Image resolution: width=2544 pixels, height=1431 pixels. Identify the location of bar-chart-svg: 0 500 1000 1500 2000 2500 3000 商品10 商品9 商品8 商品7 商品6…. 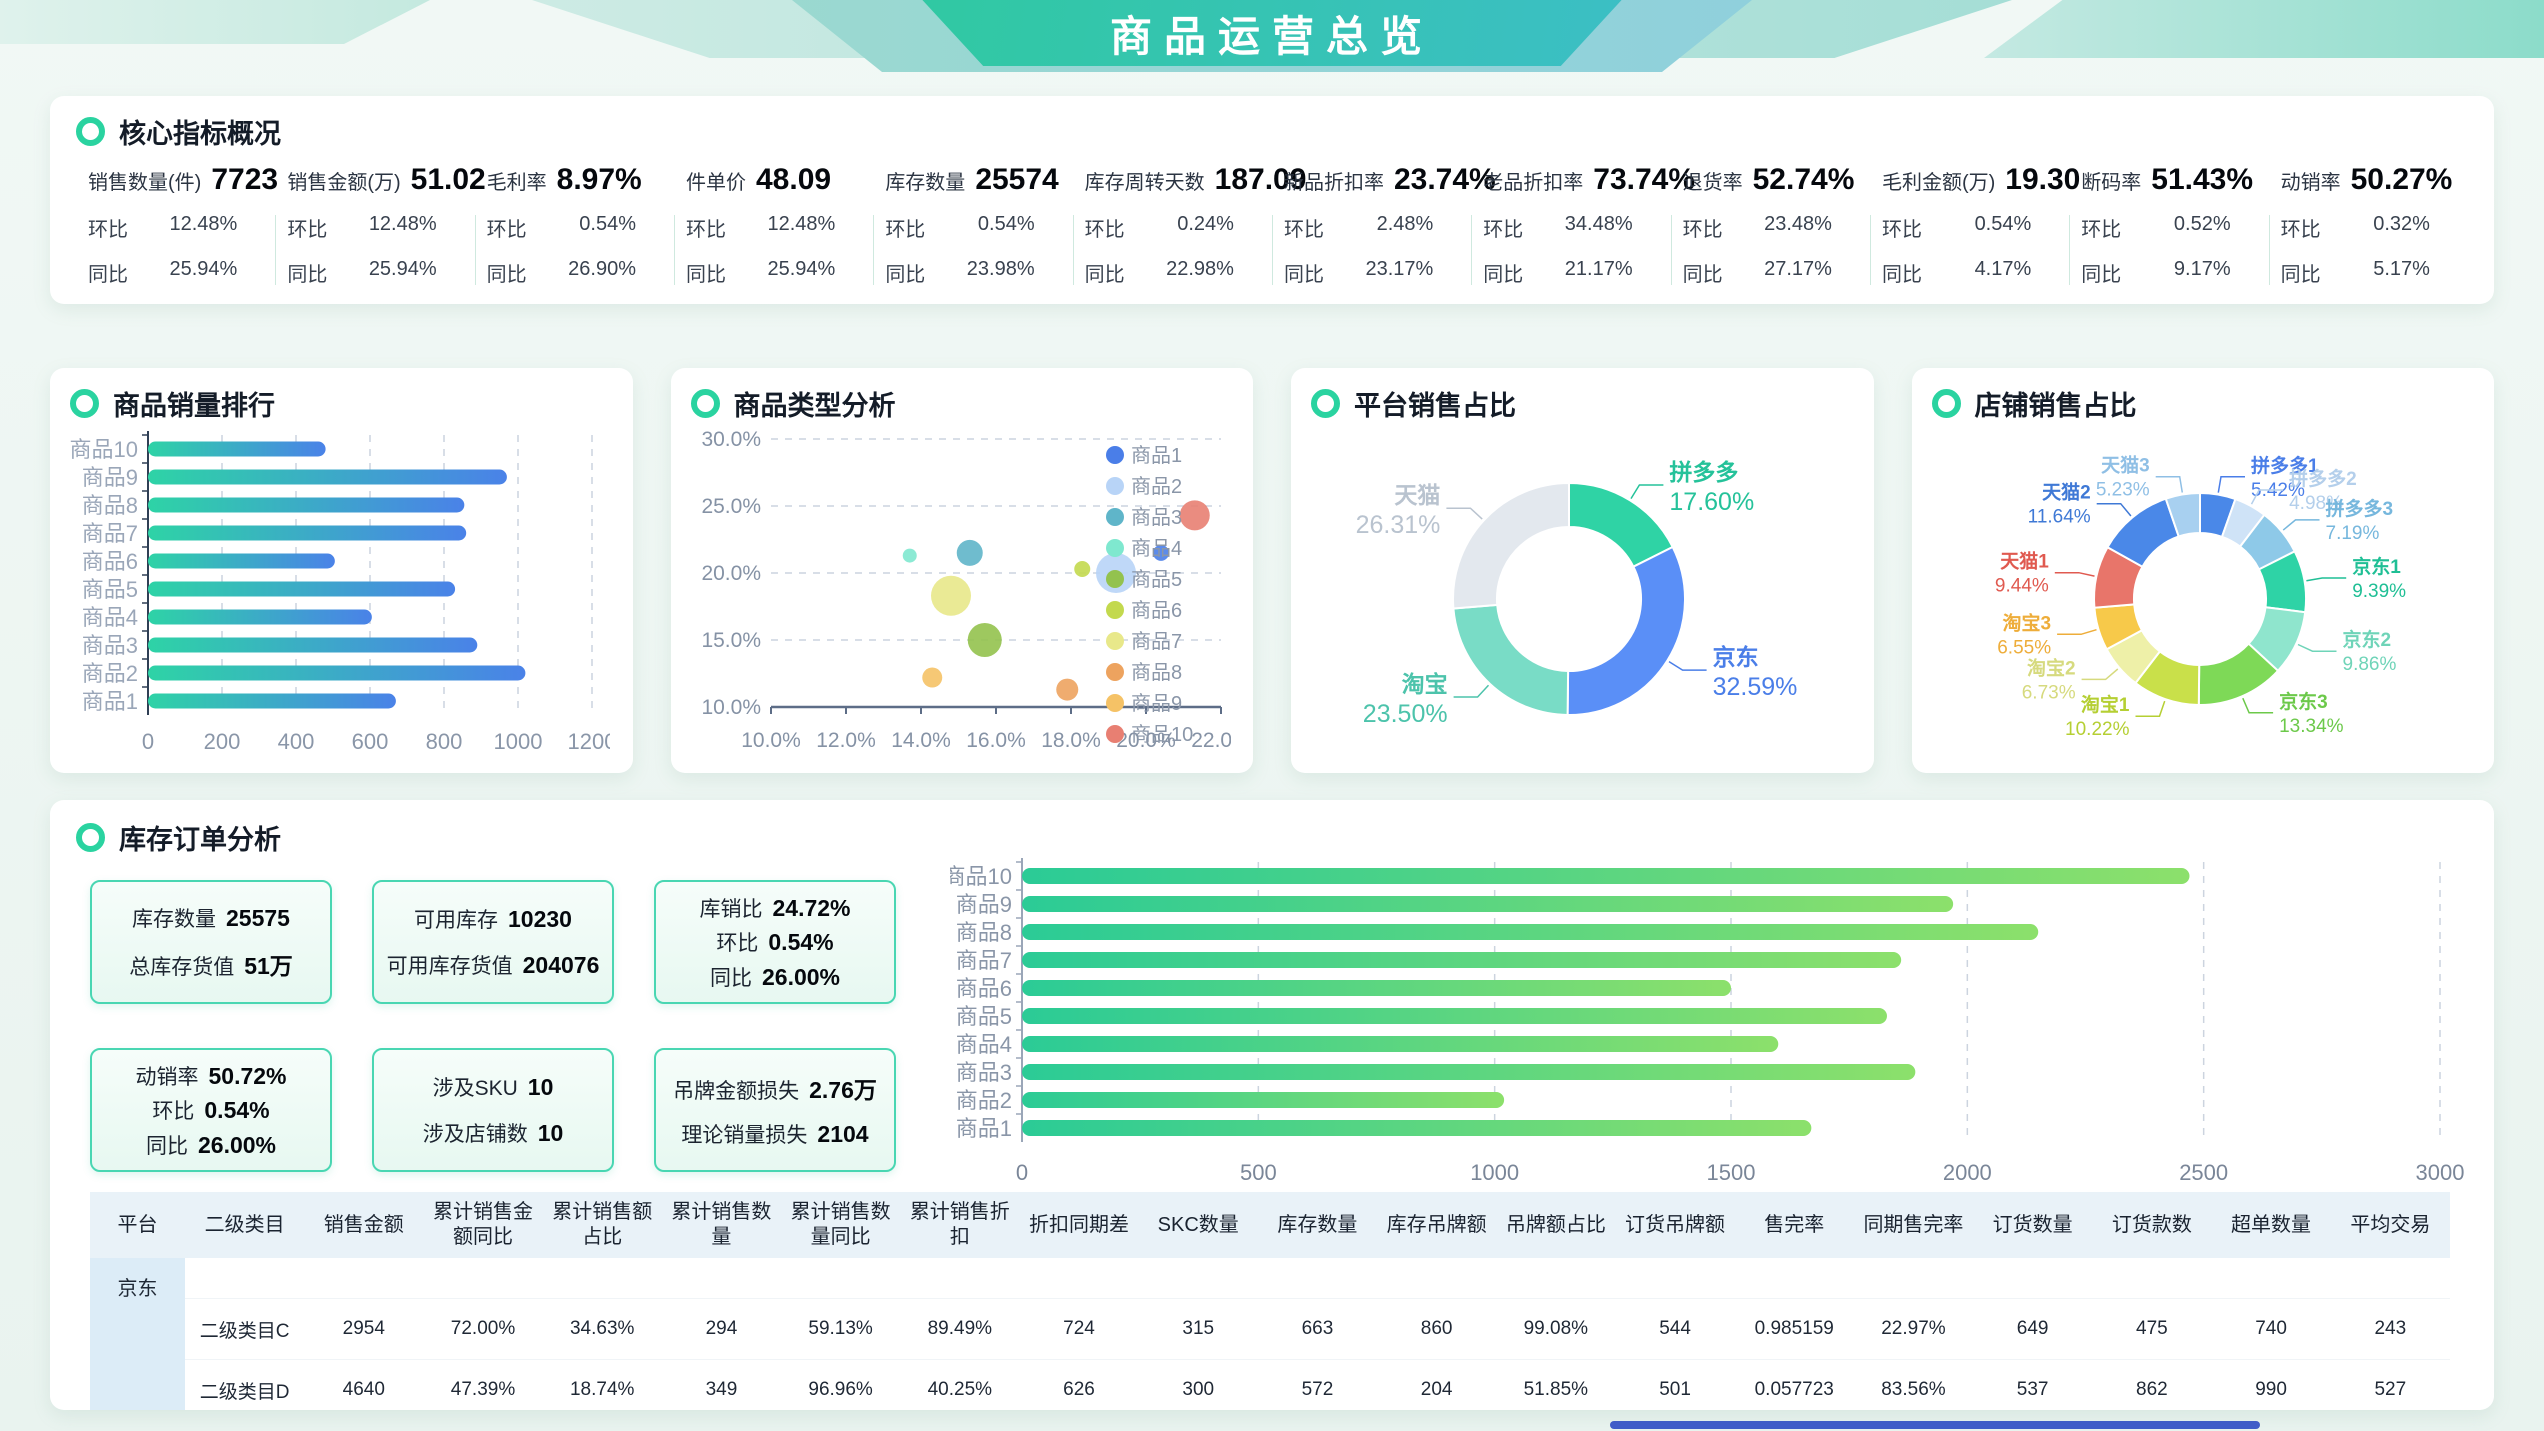
(1707, 1021).